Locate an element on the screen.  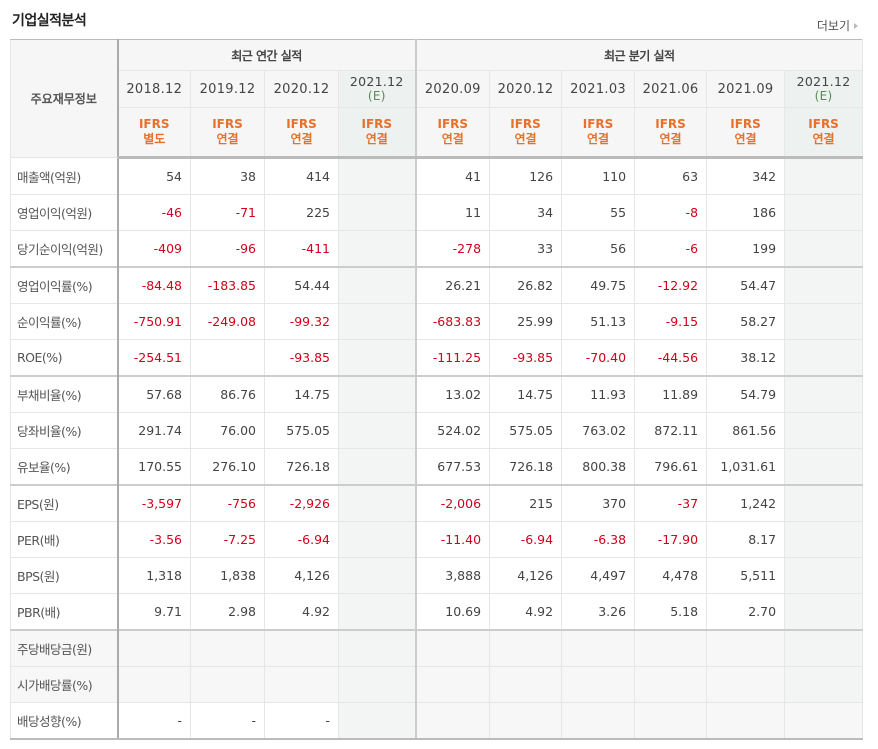
period-date: 2020.09 is located at coordinates (452, 89).